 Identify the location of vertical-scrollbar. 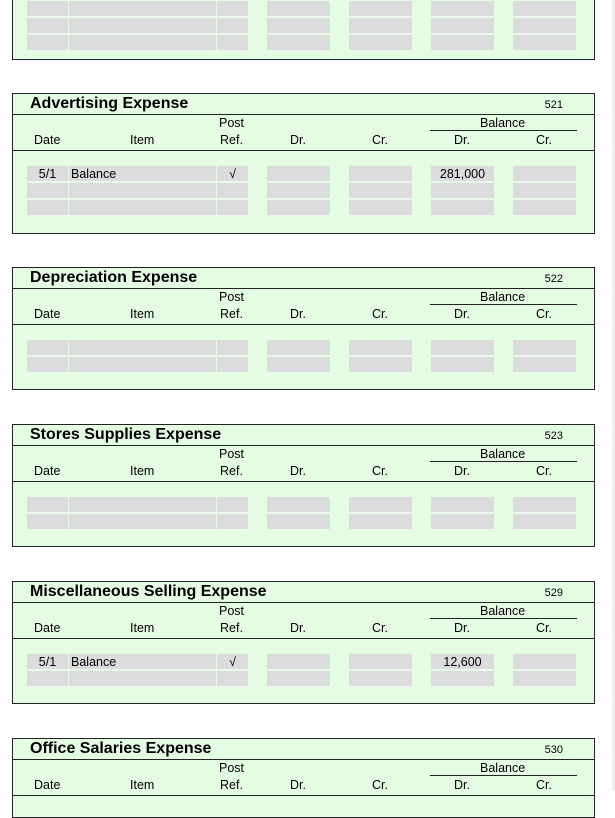
(613, 395).